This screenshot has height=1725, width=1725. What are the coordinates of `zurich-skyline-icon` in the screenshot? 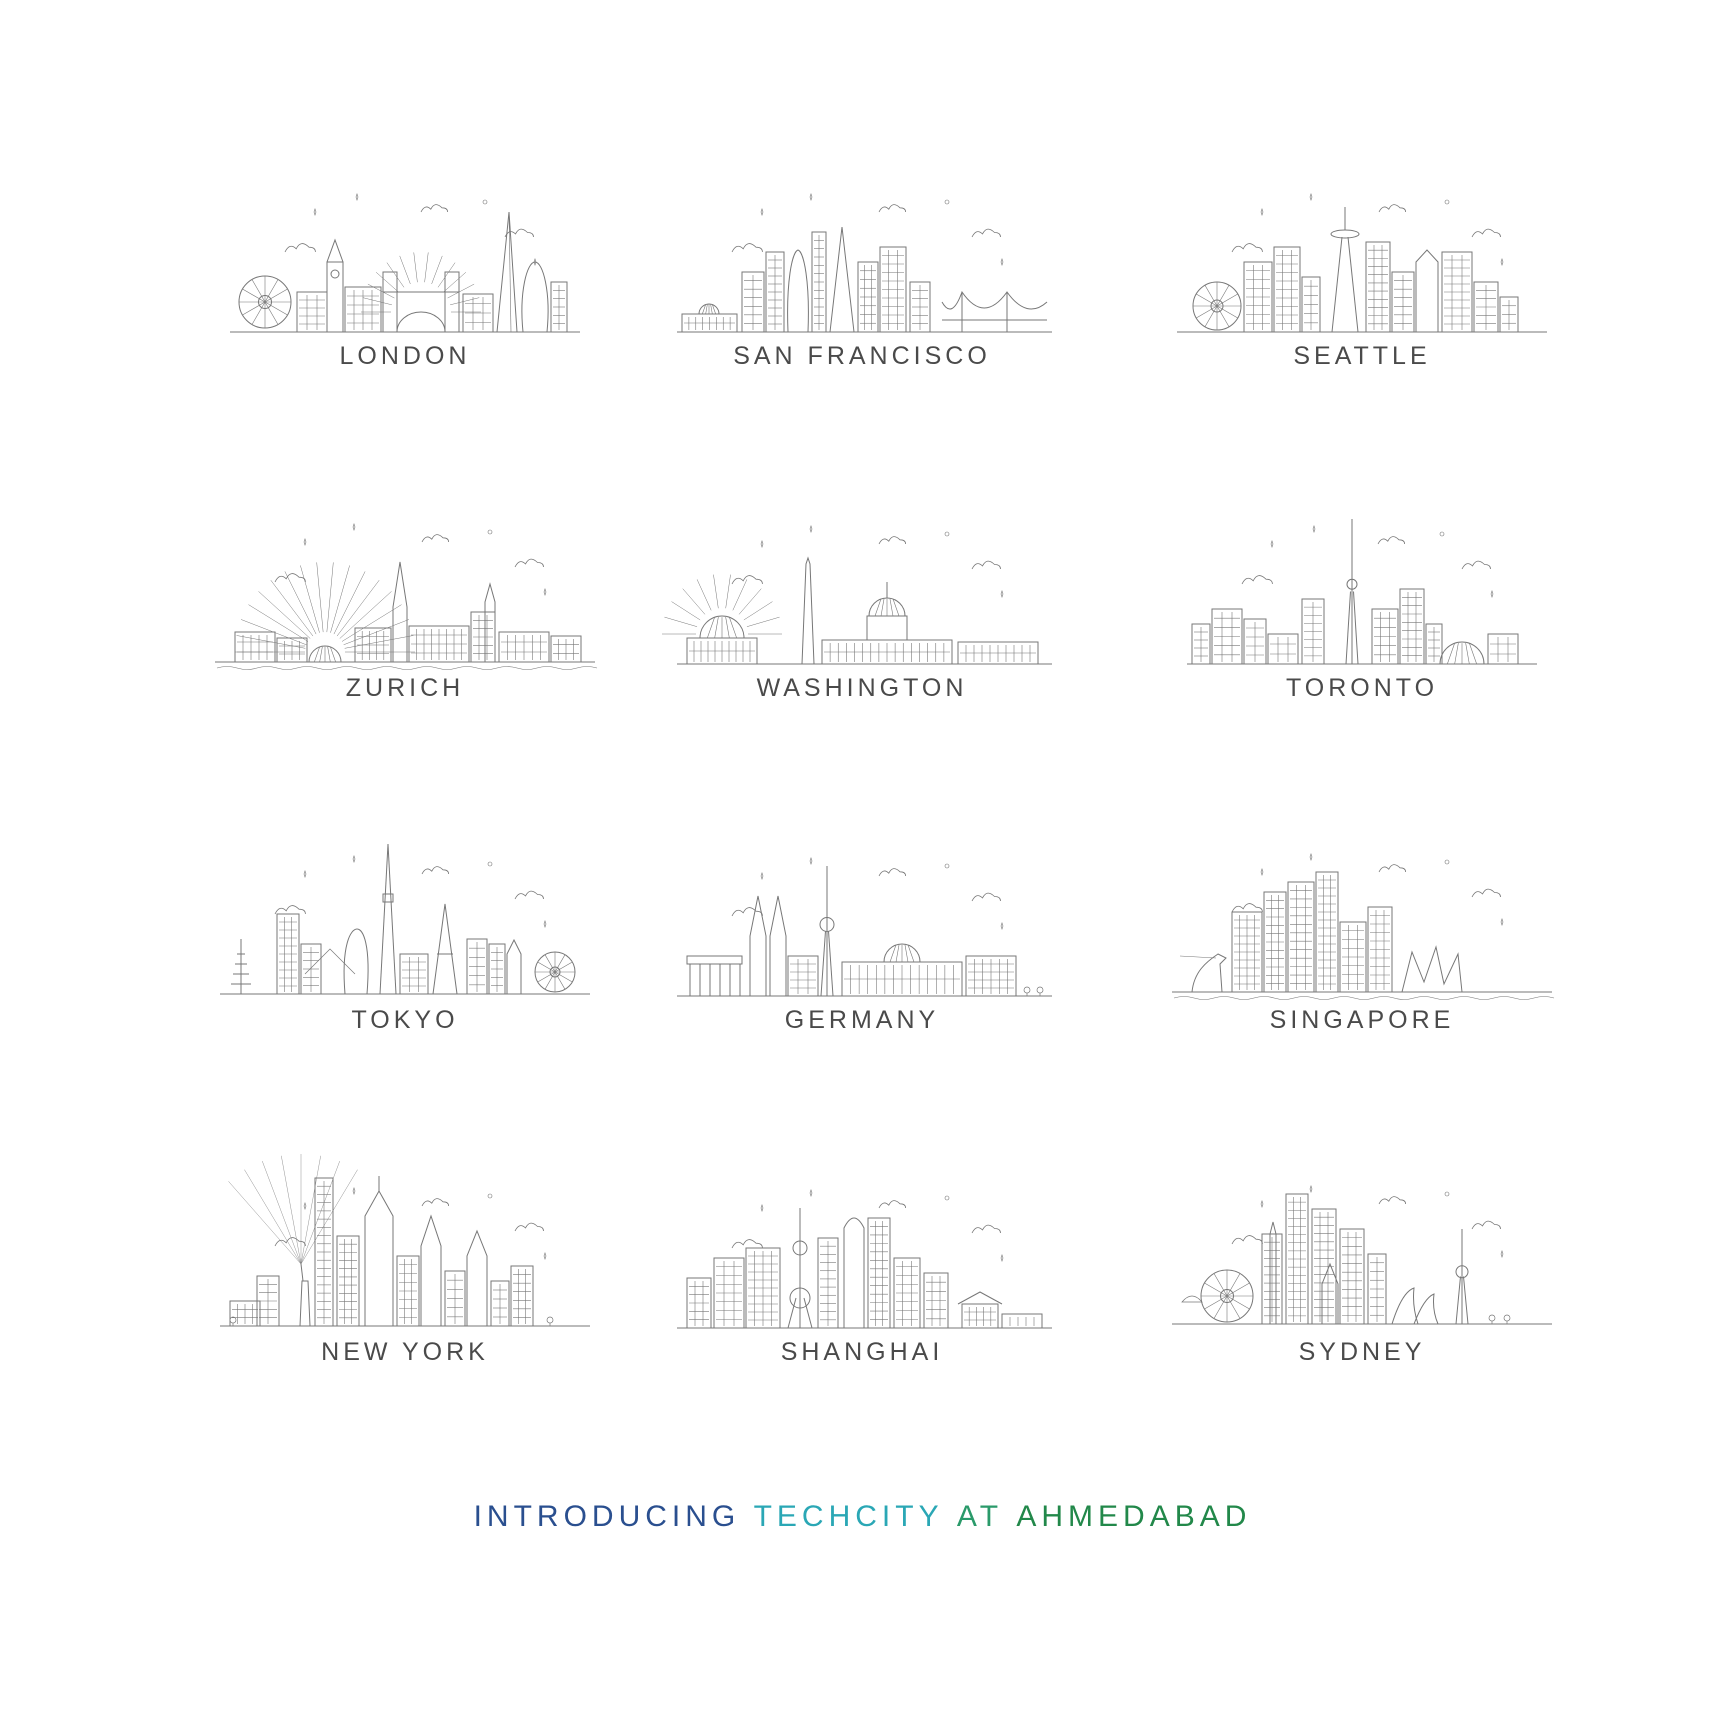 It's located at (405, 617).